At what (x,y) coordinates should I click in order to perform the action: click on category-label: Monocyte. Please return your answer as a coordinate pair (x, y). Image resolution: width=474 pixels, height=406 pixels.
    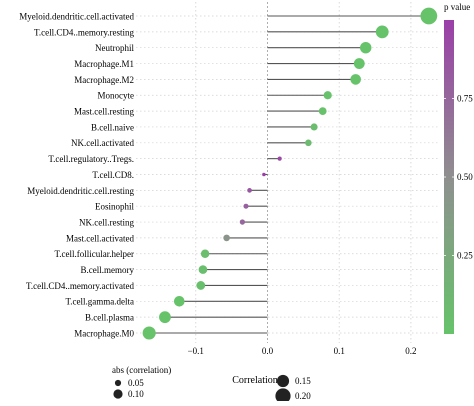
    Looking at the image, I should click on (116, 96).